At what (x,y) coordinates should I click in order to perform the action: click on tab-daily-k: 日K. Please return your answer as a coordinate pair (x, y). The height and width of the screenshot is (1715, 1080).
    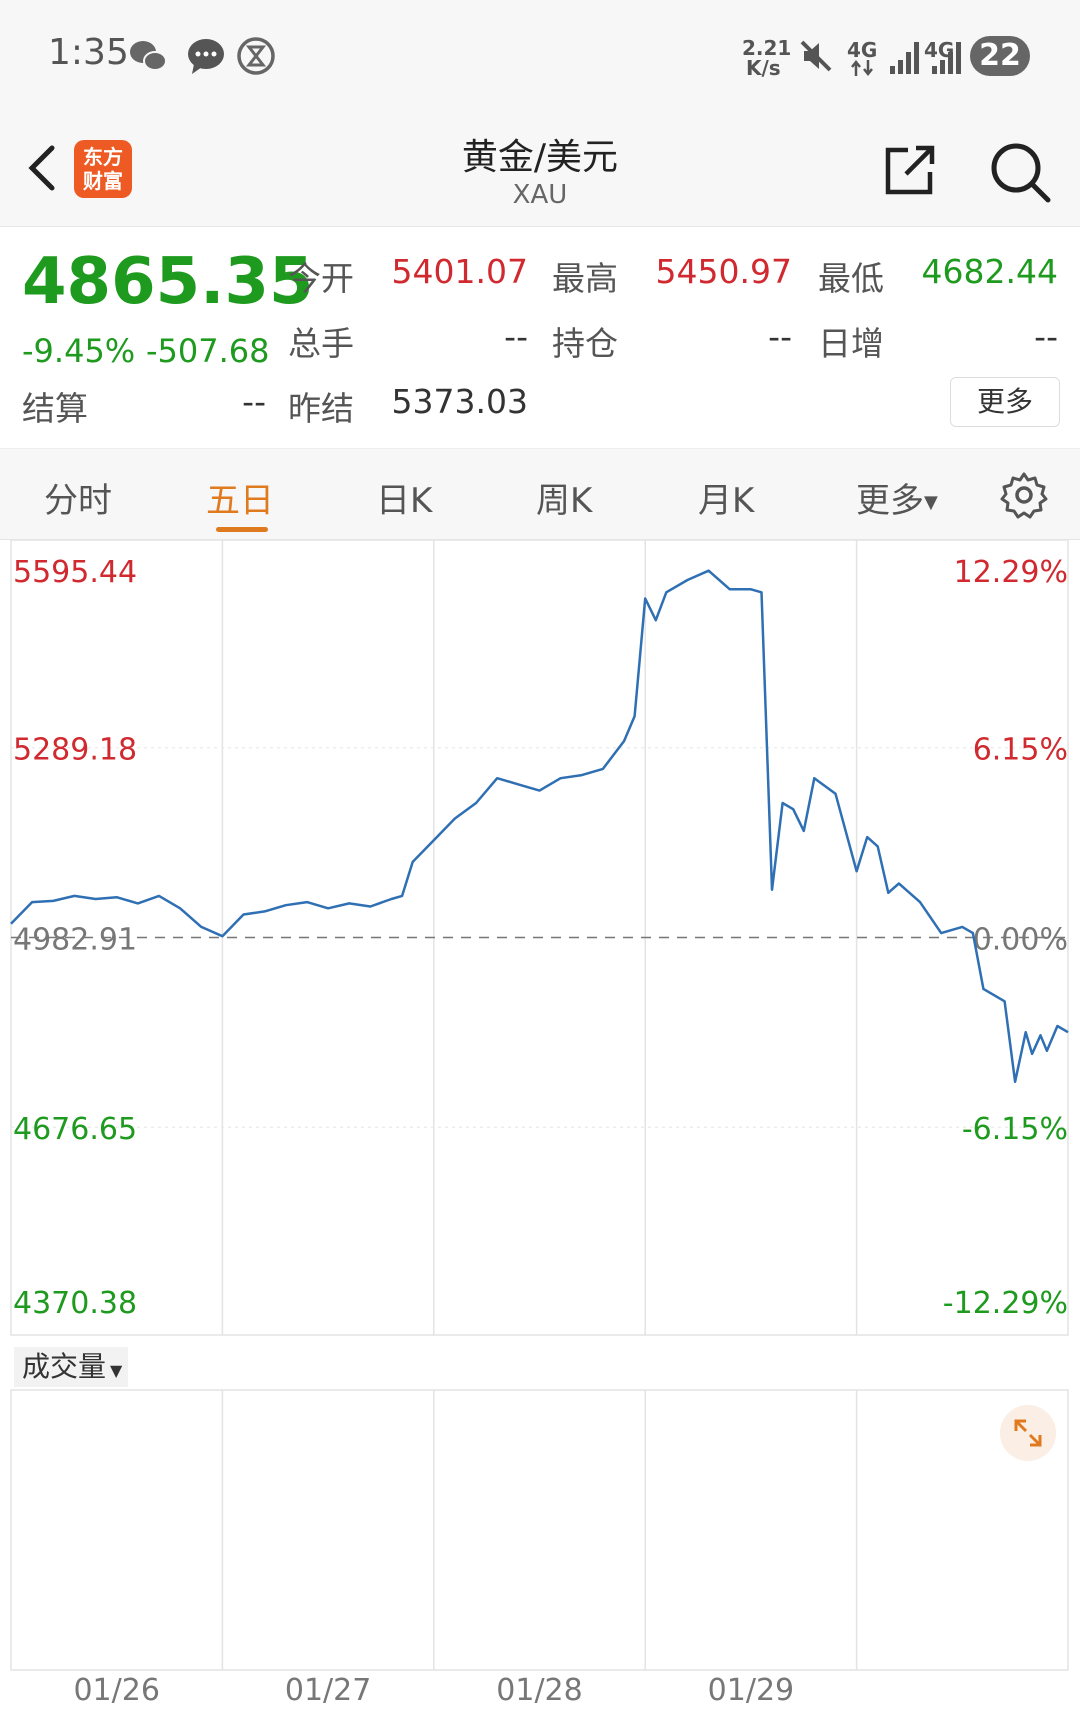
    Looking at the image, I should click on (404, 501).